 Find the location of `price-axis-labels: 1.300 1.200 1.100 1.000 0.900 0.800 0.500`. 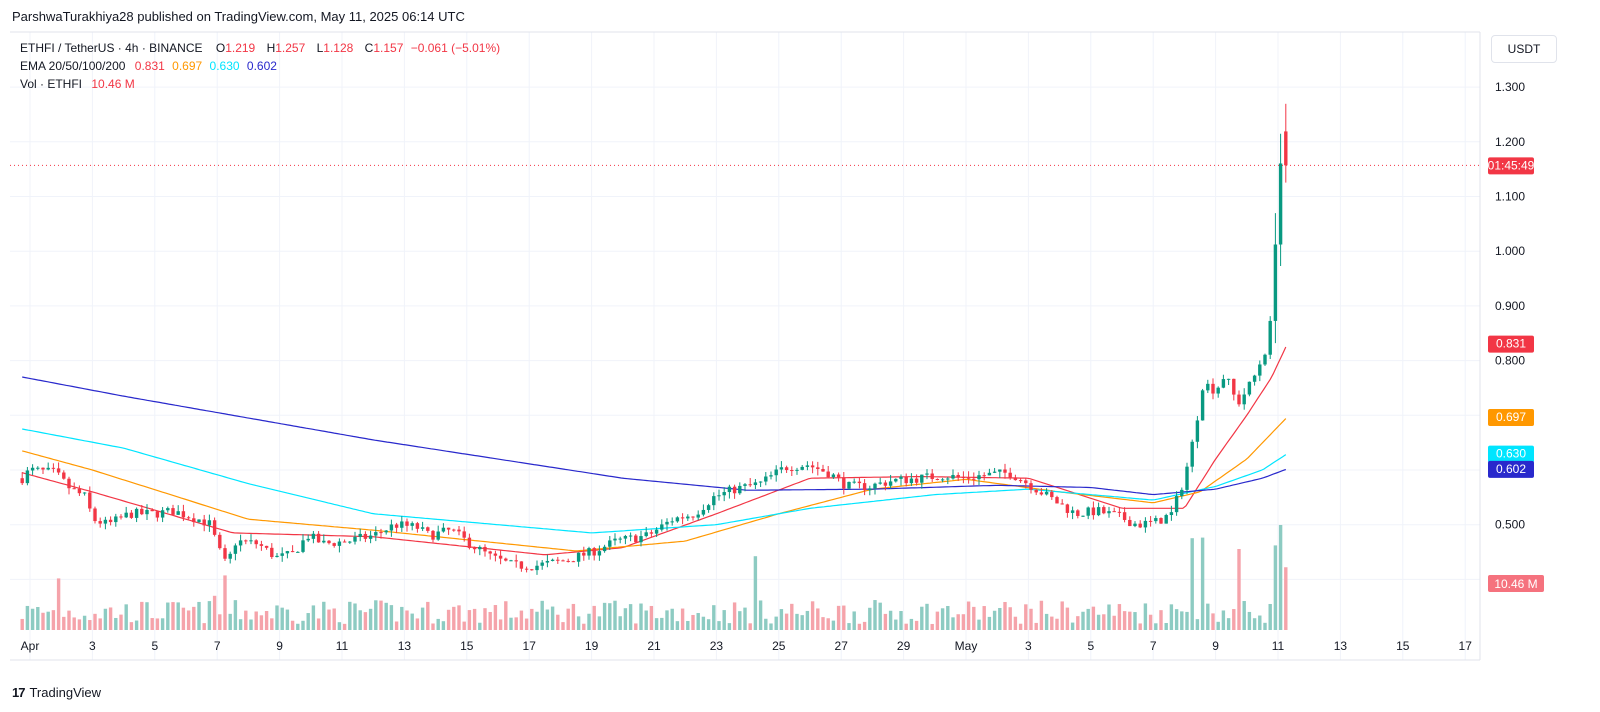

price-axis-labels: 1.300 1.200 1.100 1.000 0.900 0.800 0.500 is located at coordinates (1510, 306).